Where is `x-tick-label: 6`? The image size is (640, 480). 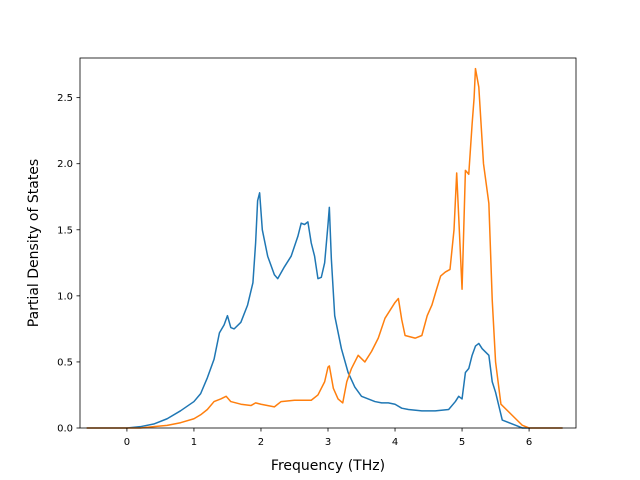 x-tick-label: 6 is located at coordinates (529, 442).